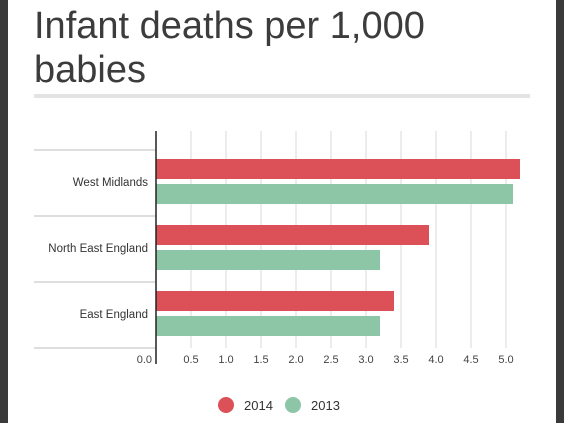 This screenshot has height=423, width=564. What do you see at coordinates (293, 405) in the screenshot?
I see `legend-swatch-2013` at bounding box center [293, 405].